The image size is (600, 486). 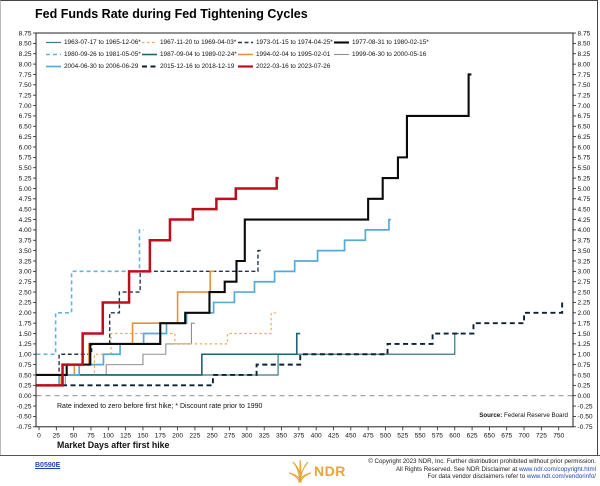 What do you see at coordinates (557, 469) in the screenshot?
I see `copyright-link: www.ndr.com/copyright.html` at bounding box center [557, 469].